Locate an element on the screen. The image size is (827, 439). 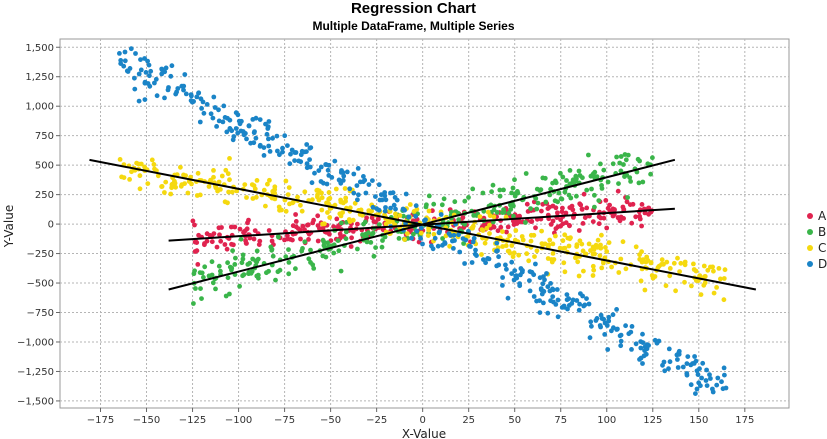
x-tick-label: −75 is located at coordinates (284, 420).